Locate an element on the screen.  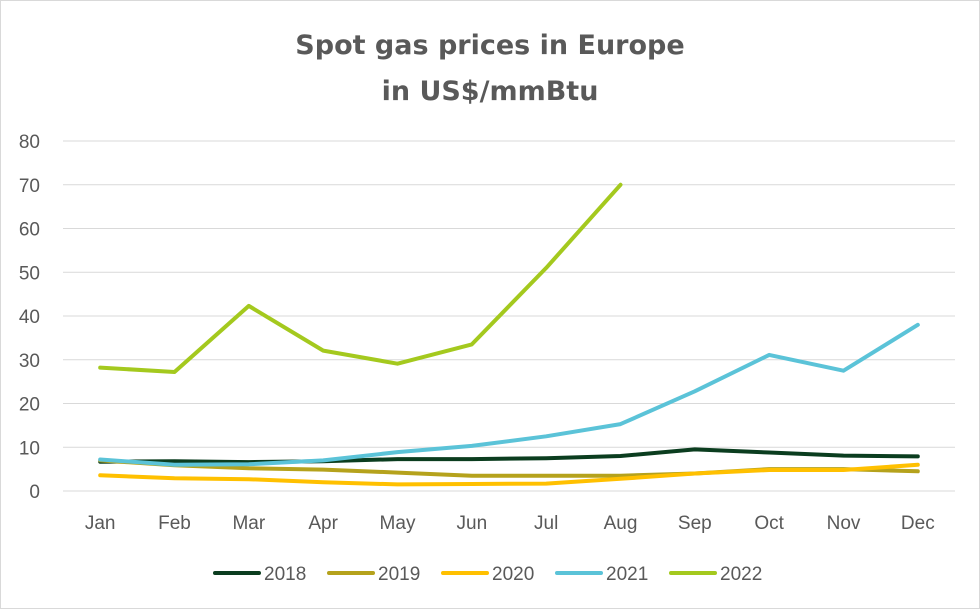
y-axis: 0 10 20 30 40 50 60 70 80 is located at coordinates (29, 317).